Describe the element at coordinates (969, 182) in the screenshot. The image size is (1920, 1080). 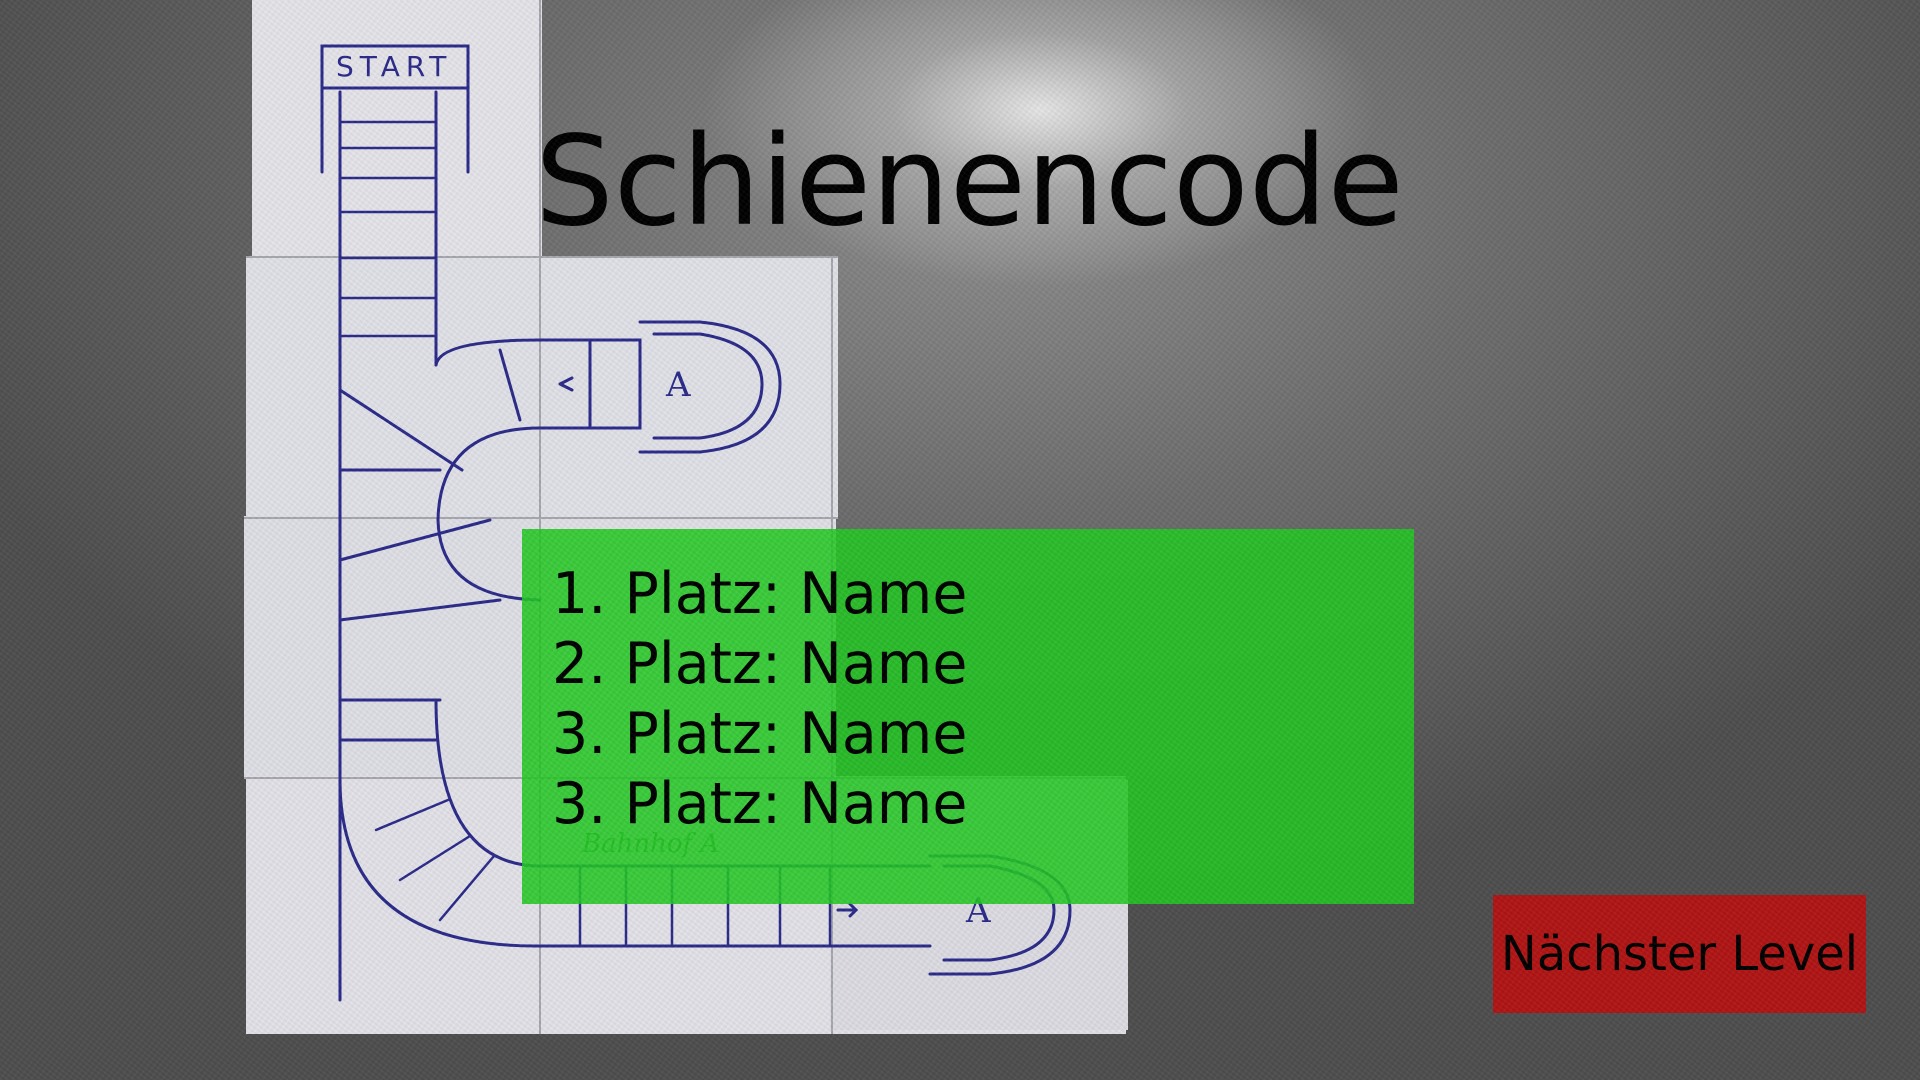
I see `game-title: Schienencode` at that location.